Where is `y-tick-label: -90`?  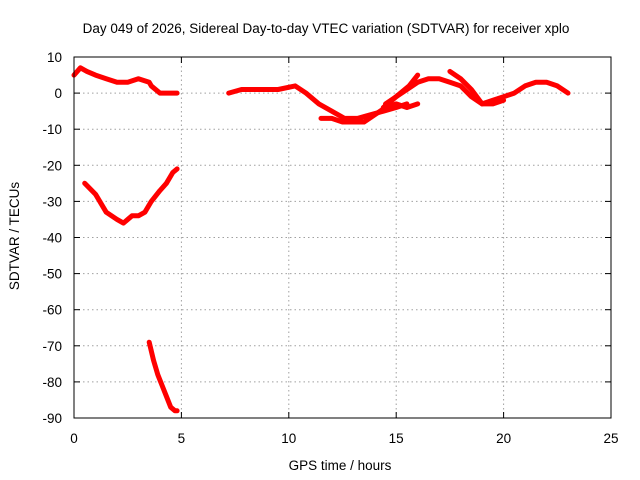 y-tick-label: -90 is located at coordinates (52, 418).